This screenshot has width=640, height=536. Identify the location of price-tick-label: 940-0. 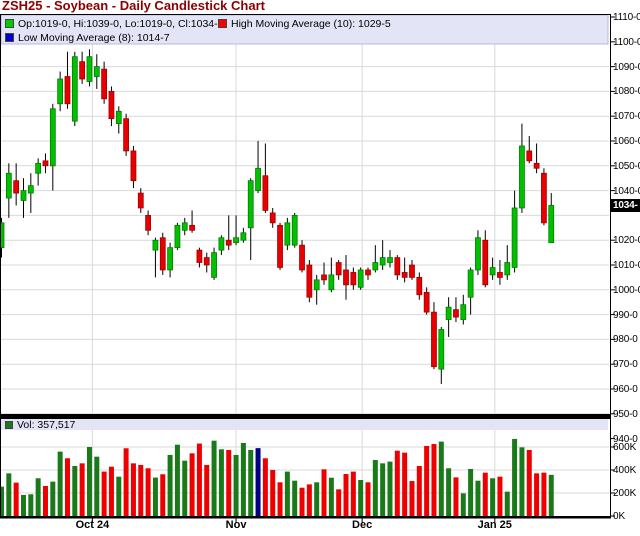
(625, 439).